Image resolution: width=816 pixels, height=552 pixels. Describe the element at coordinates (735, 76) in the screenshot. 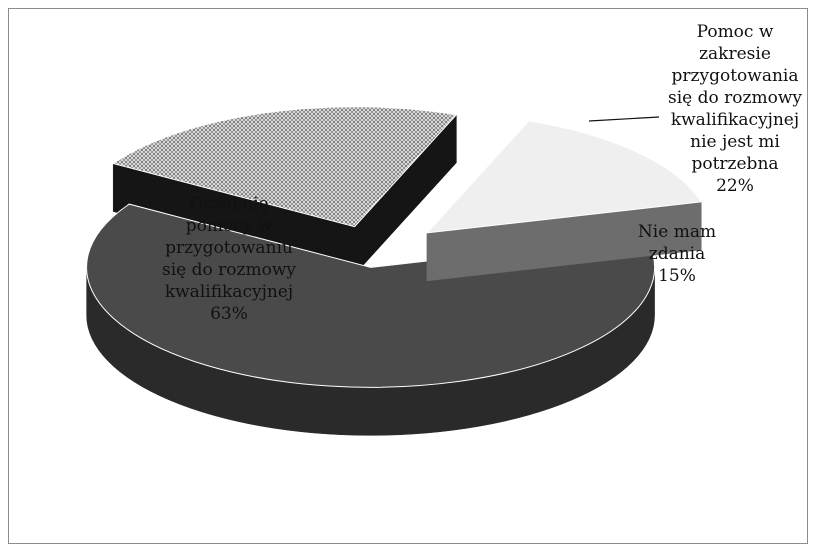

I see `data-label-line: przygotowania` at that location.